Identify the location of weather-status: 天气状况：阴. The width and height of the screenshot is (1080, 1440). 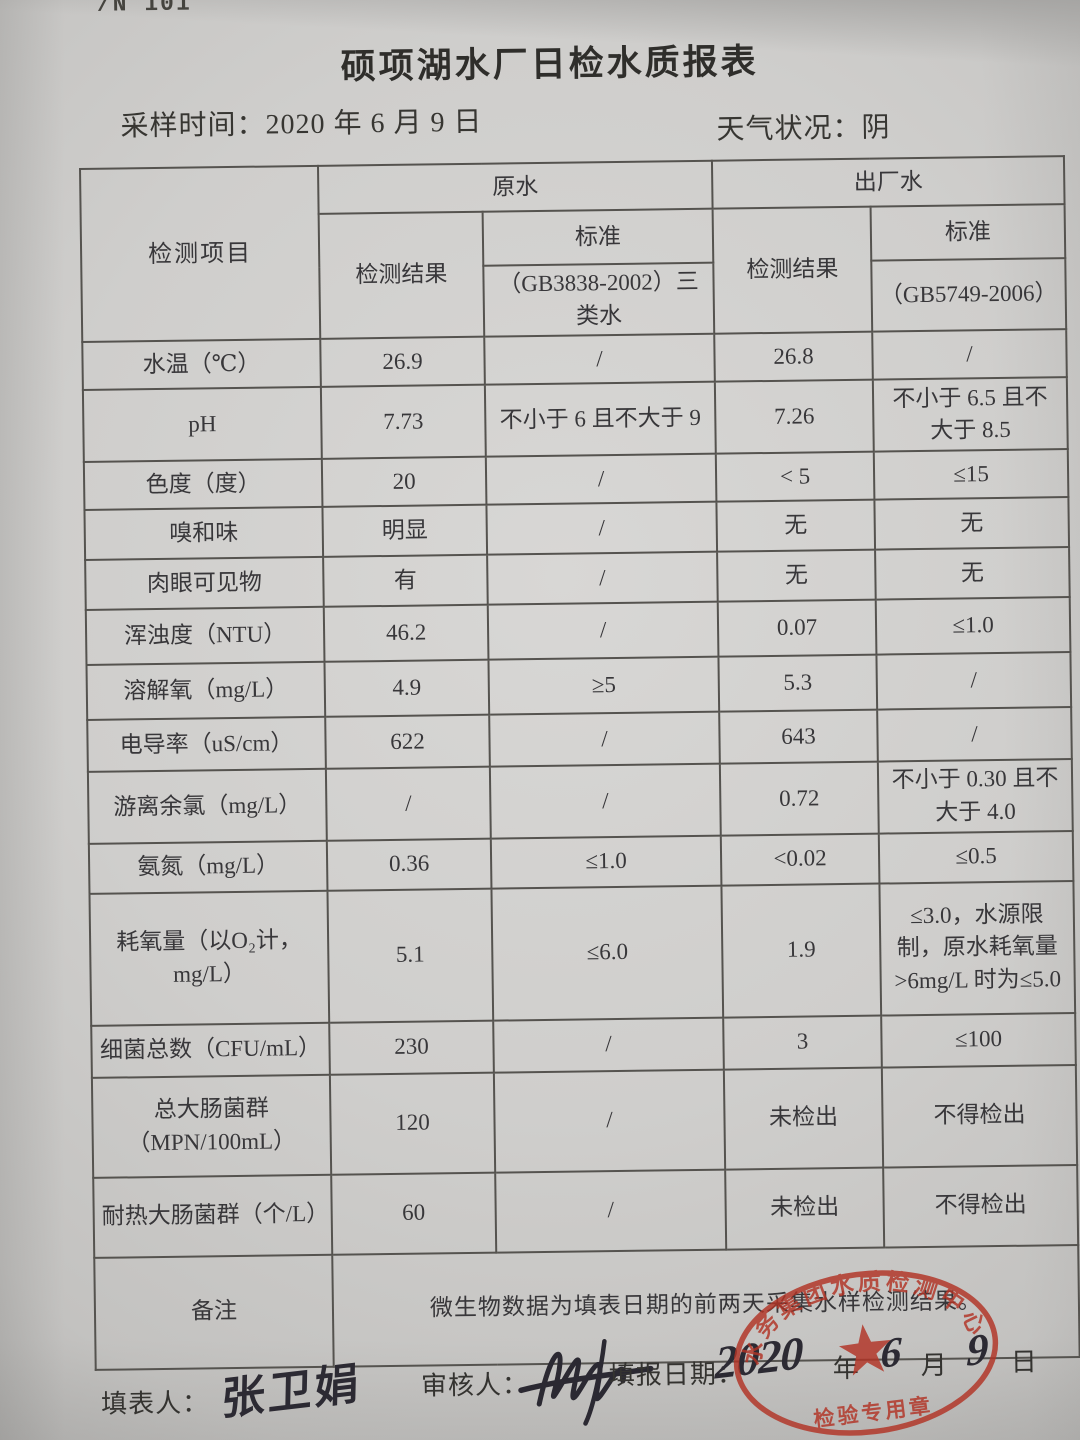
(803, 126).